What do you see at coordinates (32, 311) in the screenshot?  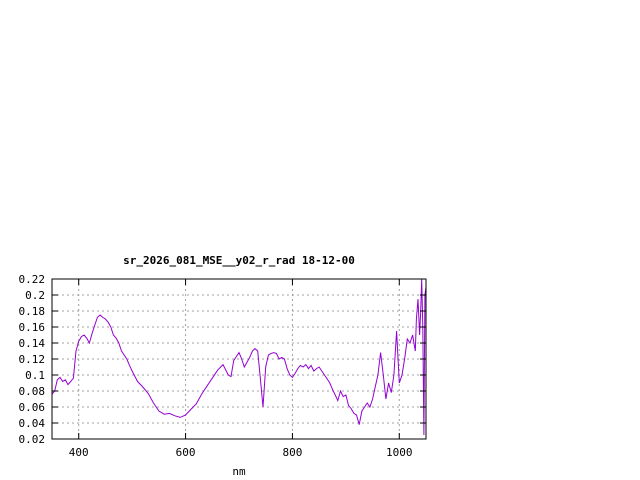 I see `y-tick-label: 0.18` at bounding box center [32, 311].